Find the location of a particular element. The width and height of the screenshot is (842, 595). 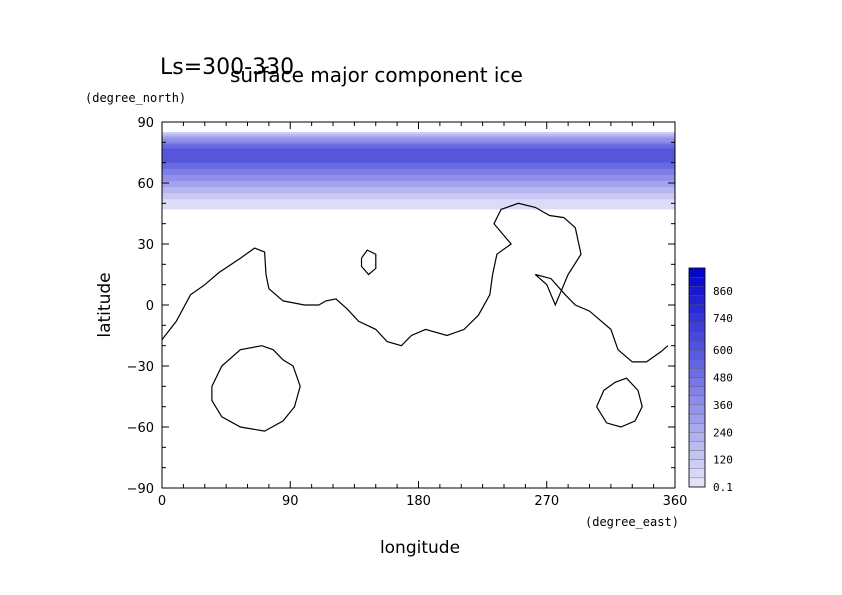

y-axis-units: (degree_north) is located at coordinates (135, 98).